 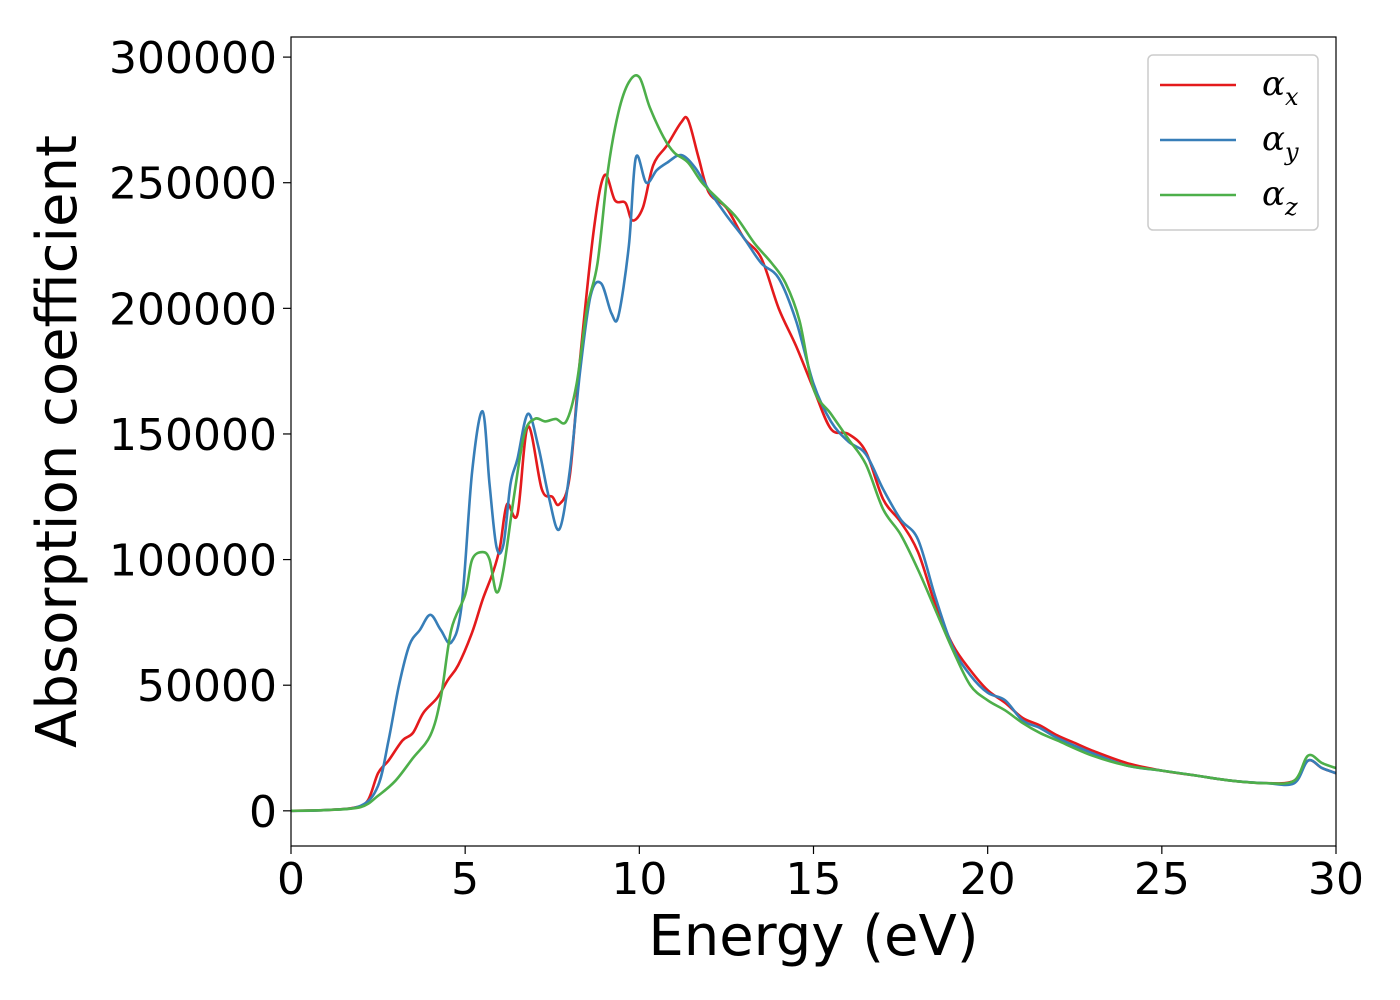 I want to click on x-axis-label: Energy (eV), so click(x=813, y=936).